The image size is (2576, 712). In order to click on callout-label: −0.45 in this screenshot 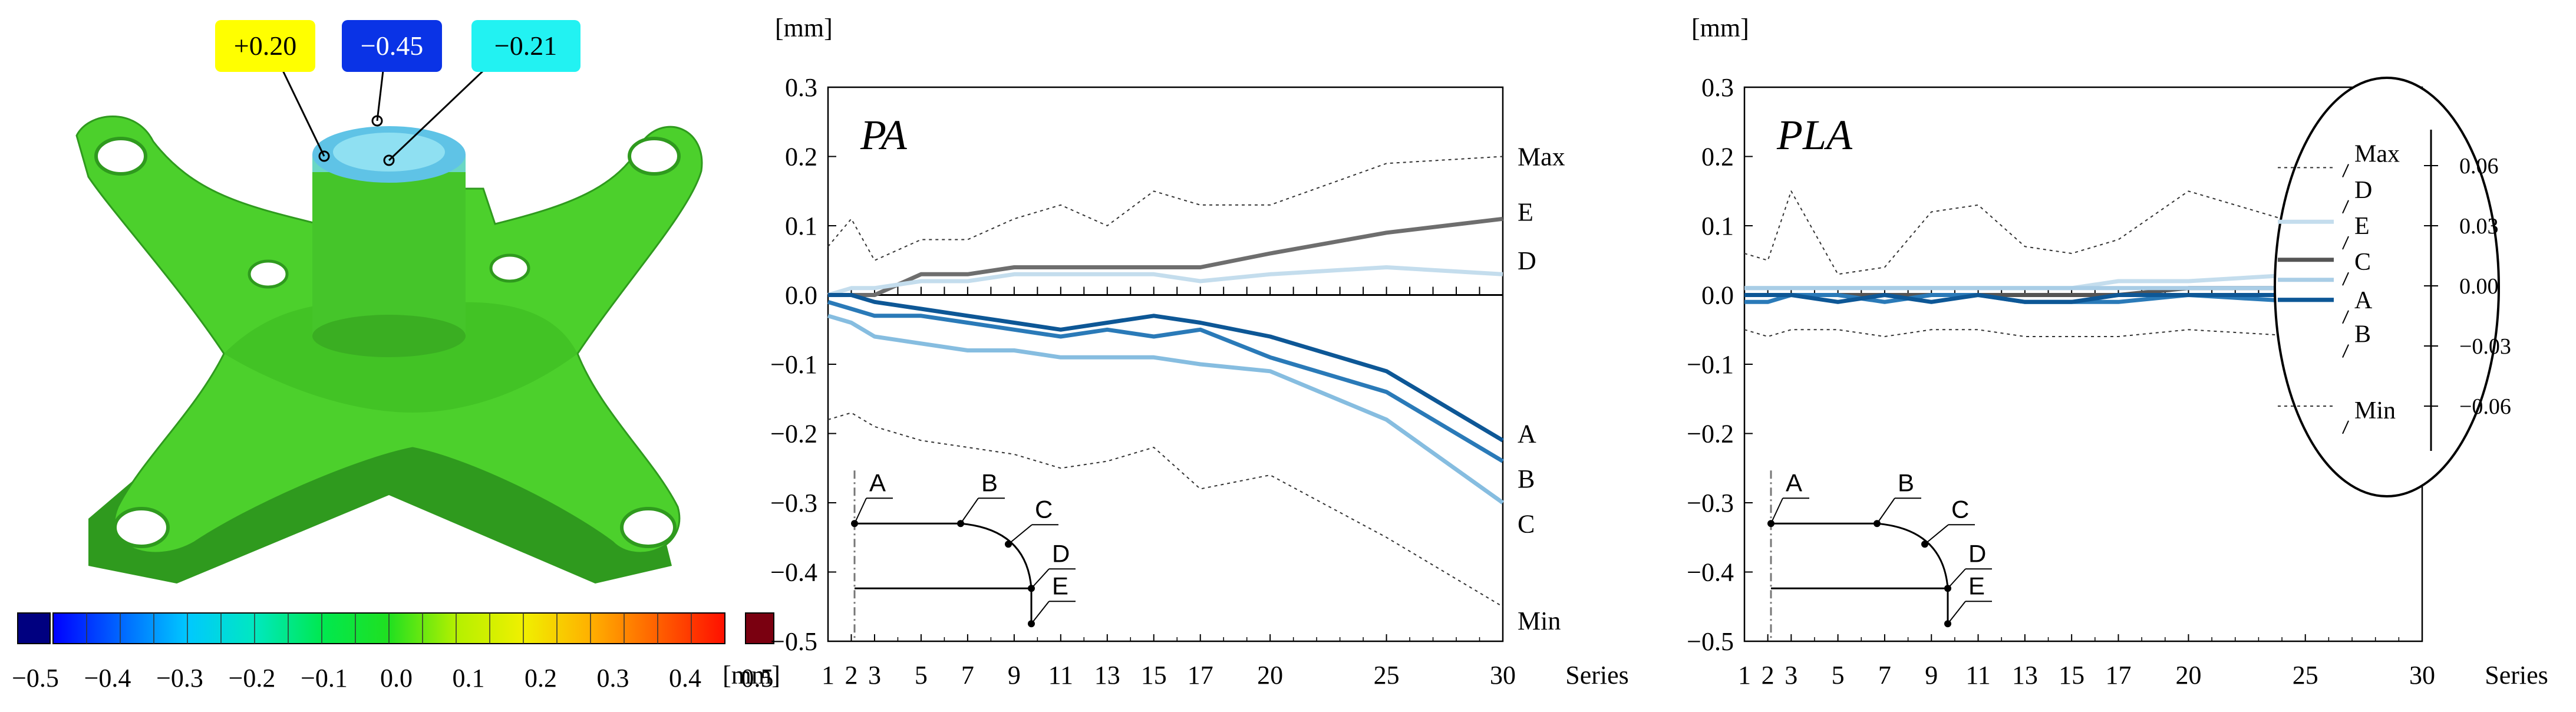, I will do `click(392, 46)`.